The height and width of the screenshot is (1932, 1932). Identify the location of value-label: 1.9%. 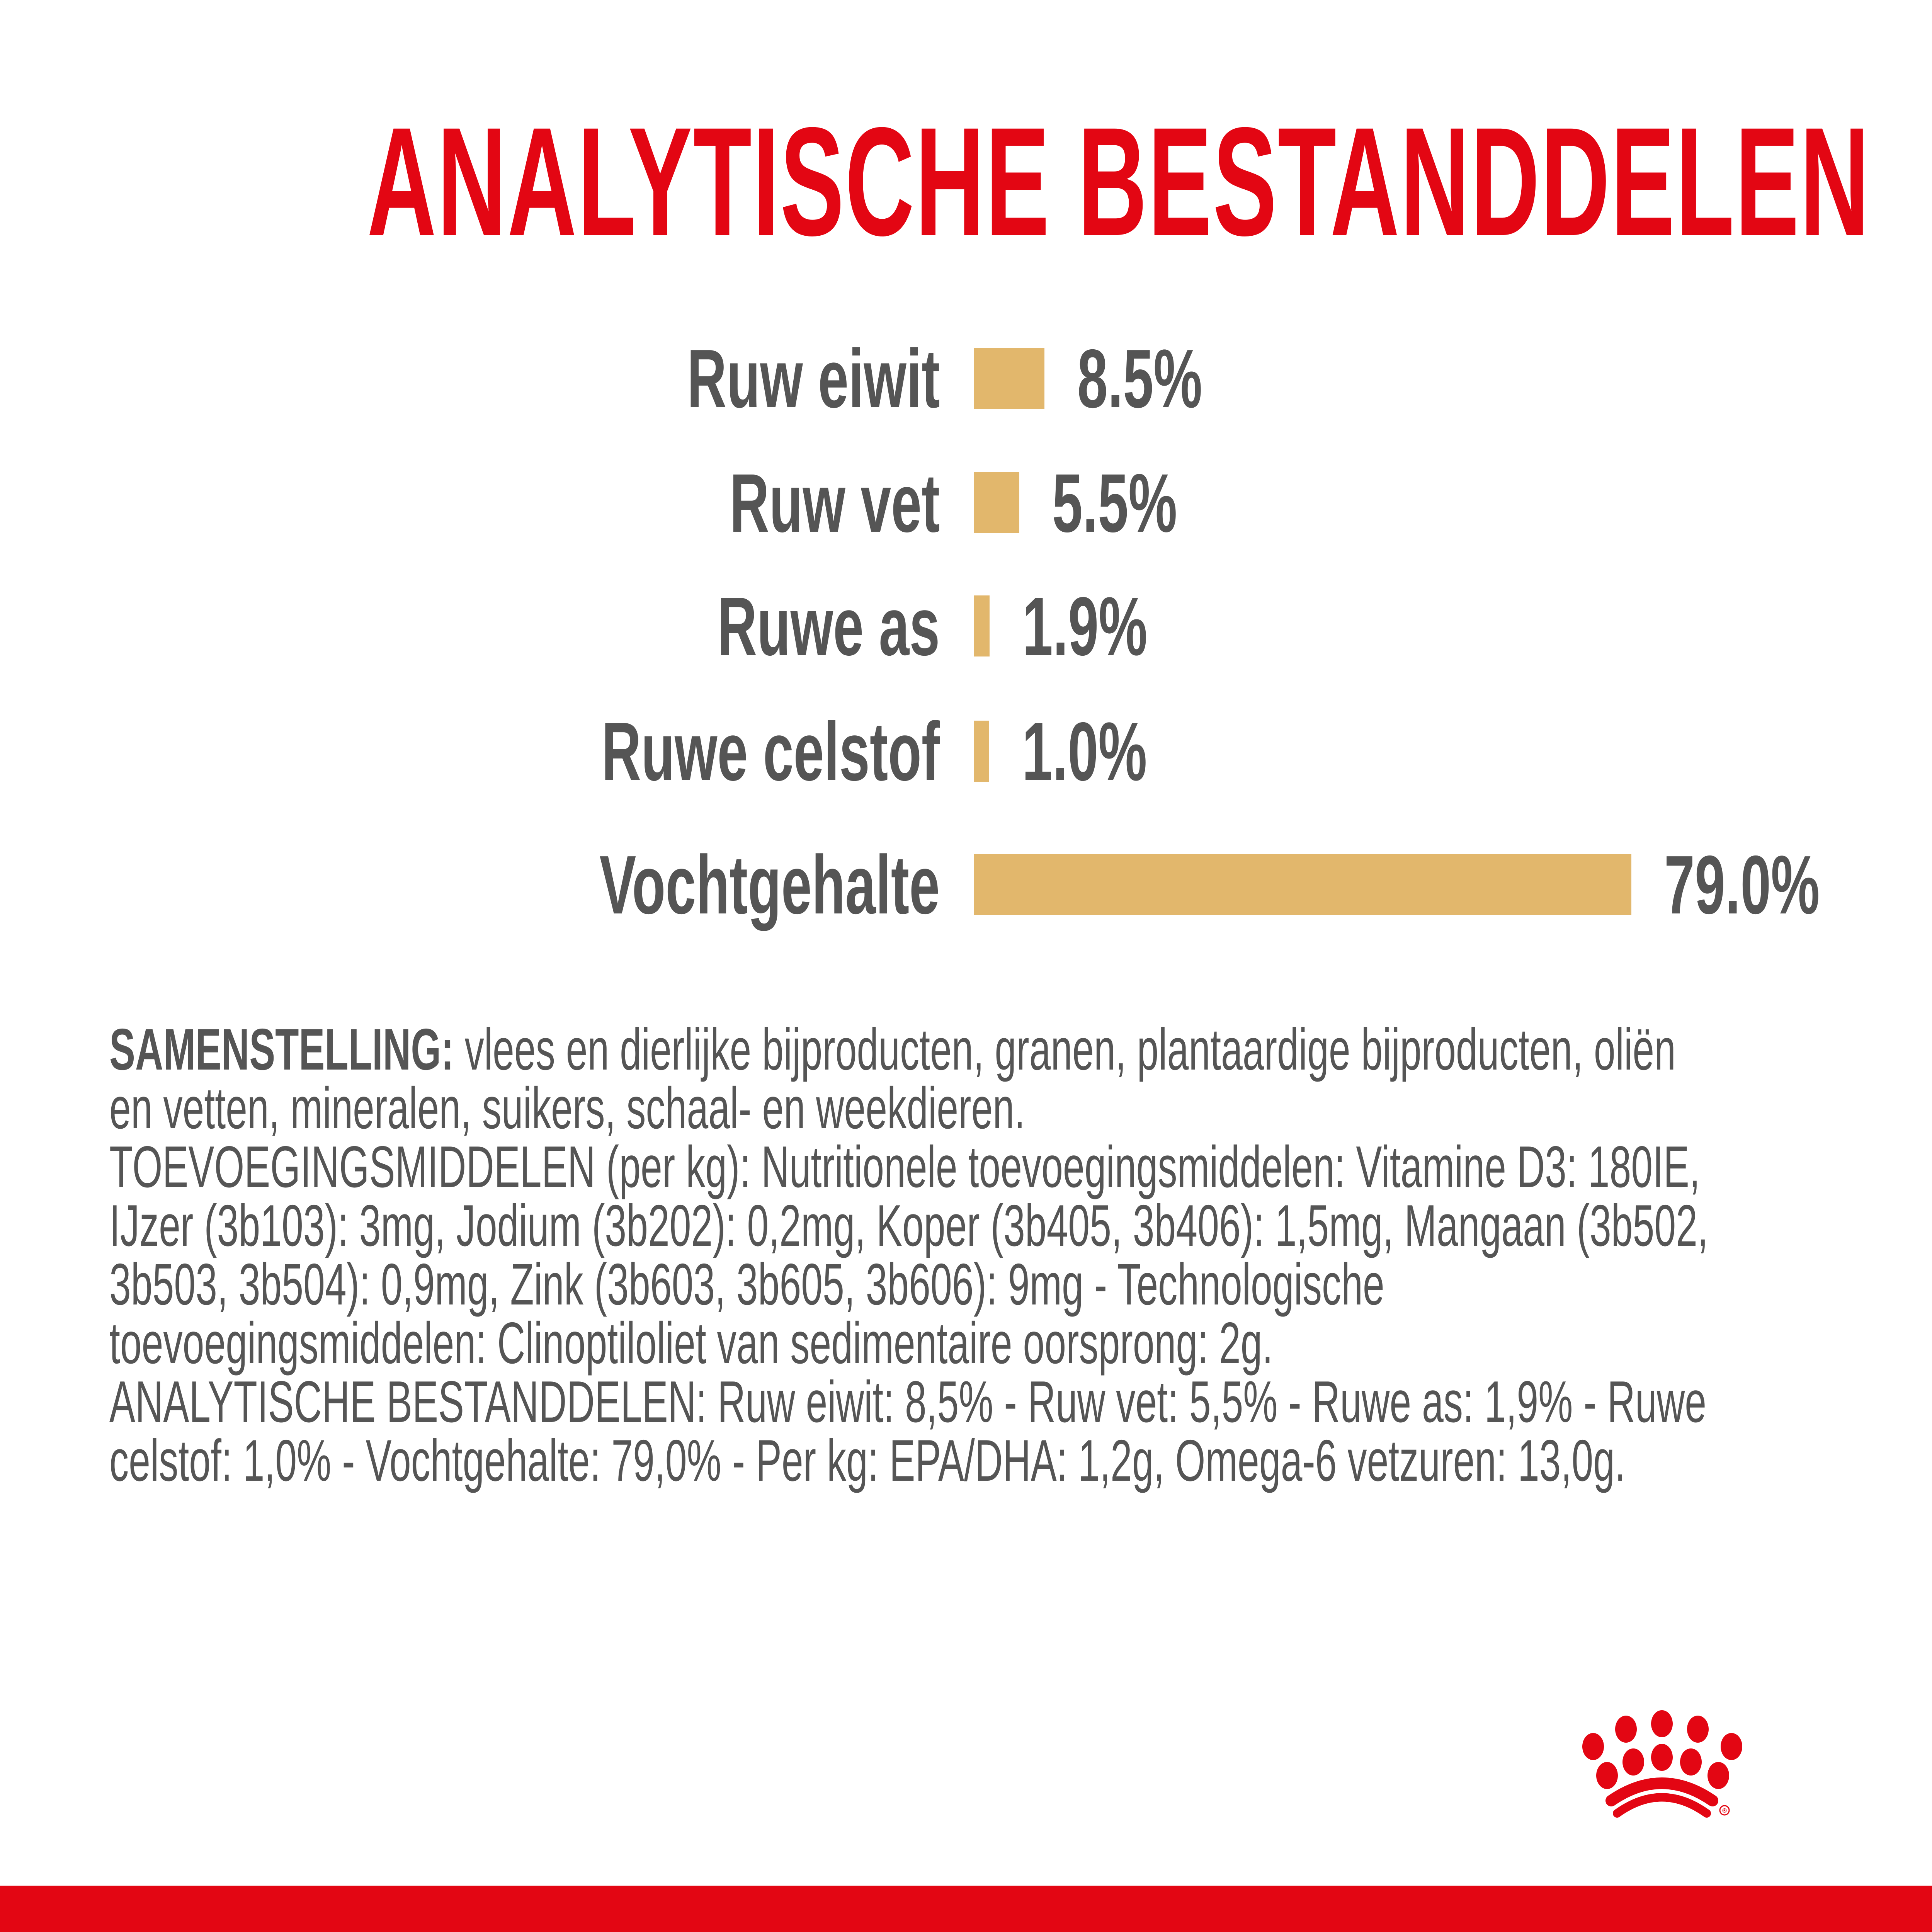
(1085, 627).